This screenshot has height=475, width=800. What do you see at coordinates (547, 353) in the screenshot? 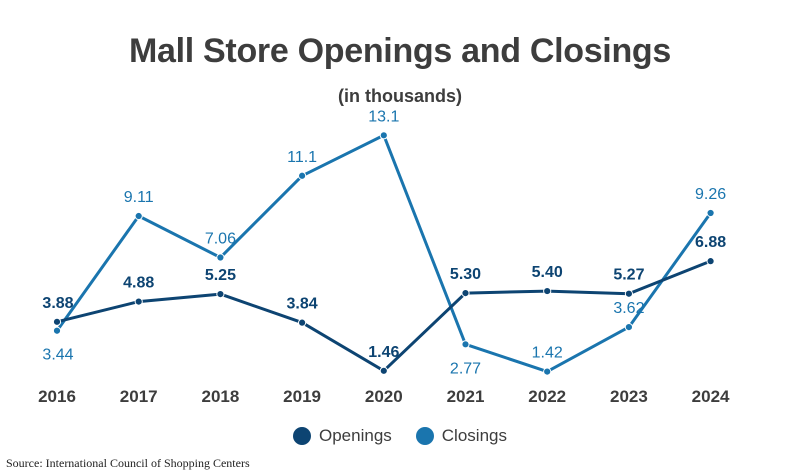
I see `closings-label-2022: 1.42` at bounding box center [547, 353].